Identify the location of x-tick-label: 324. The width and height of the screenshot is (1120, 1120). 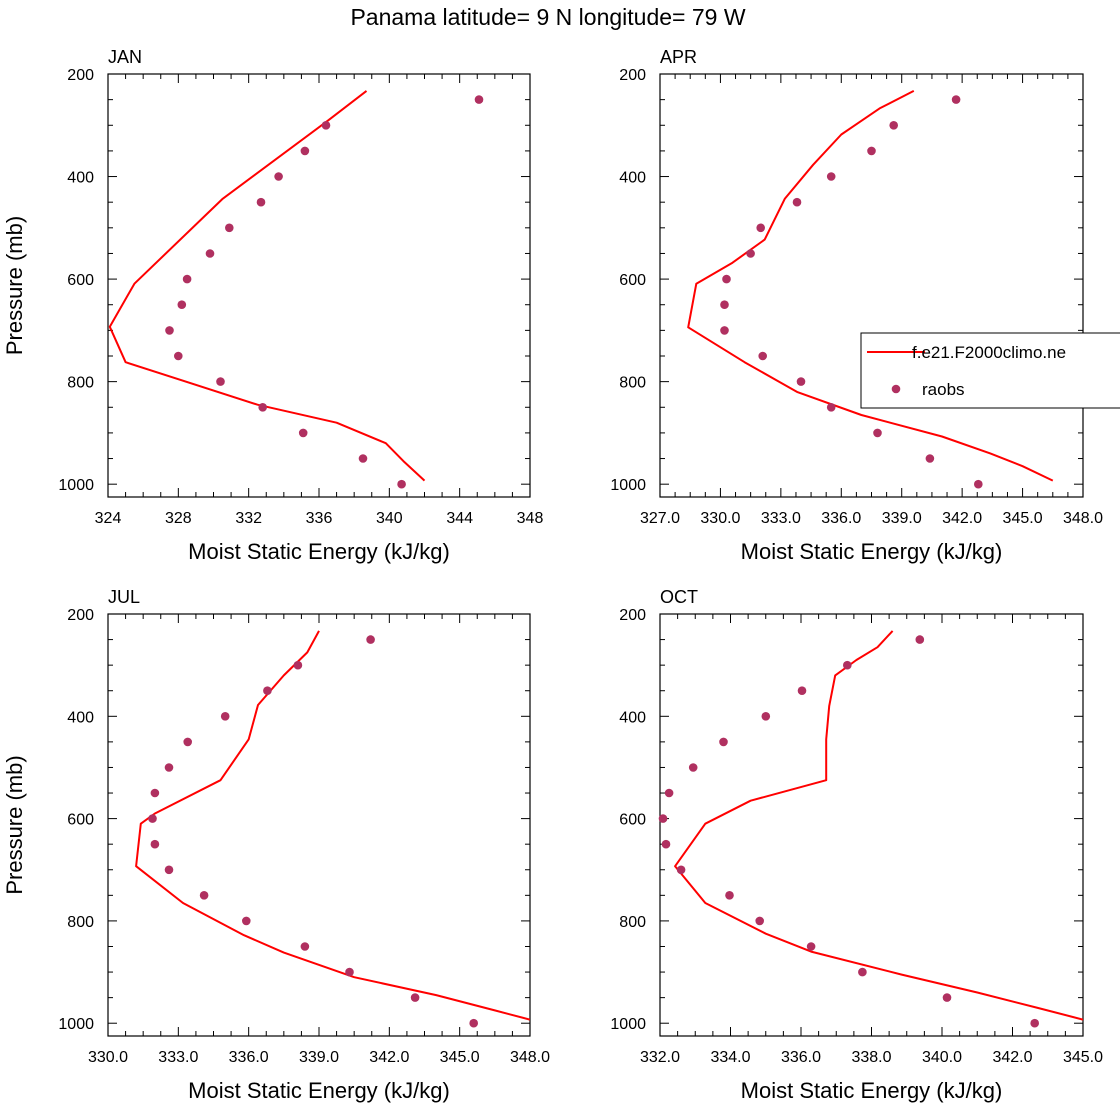
(108, 518).